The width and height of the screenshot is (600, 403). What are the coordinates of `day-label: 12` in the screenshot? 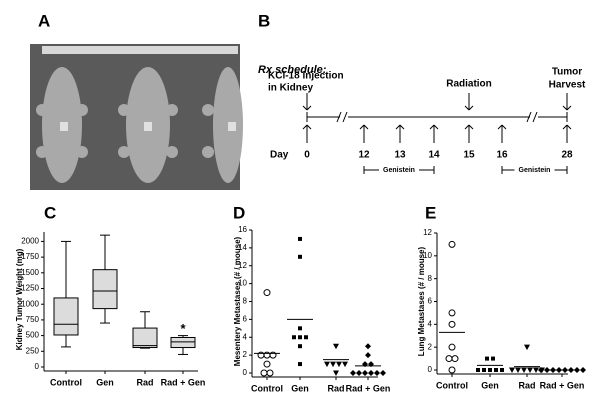 It's located at (364, 155).